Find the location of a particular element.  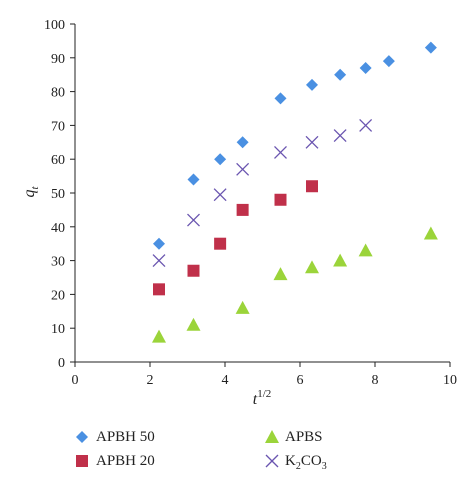

legend-label-apbh20: APBH 20 is located at coordinates (125, 461).